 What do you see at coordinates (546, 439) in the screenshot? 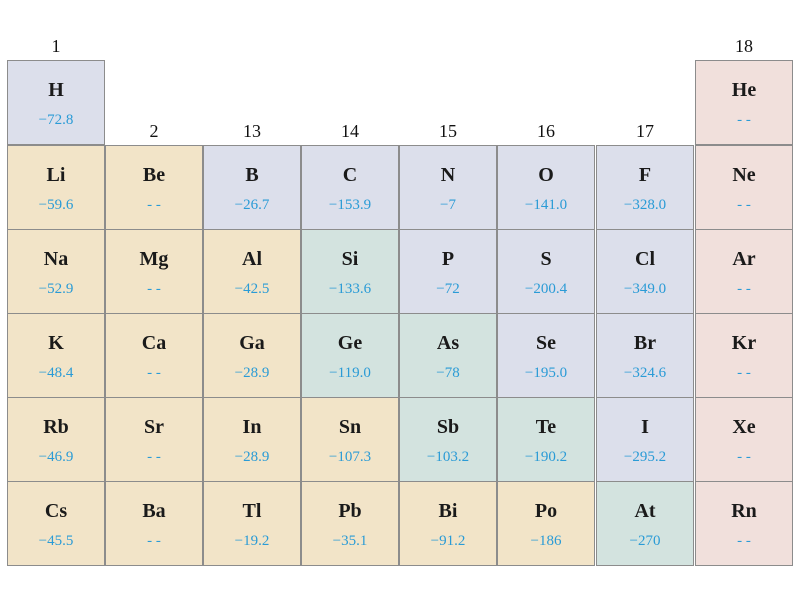
I see `element-cell-te: Te −190.2` at bounding box center [546, 439].